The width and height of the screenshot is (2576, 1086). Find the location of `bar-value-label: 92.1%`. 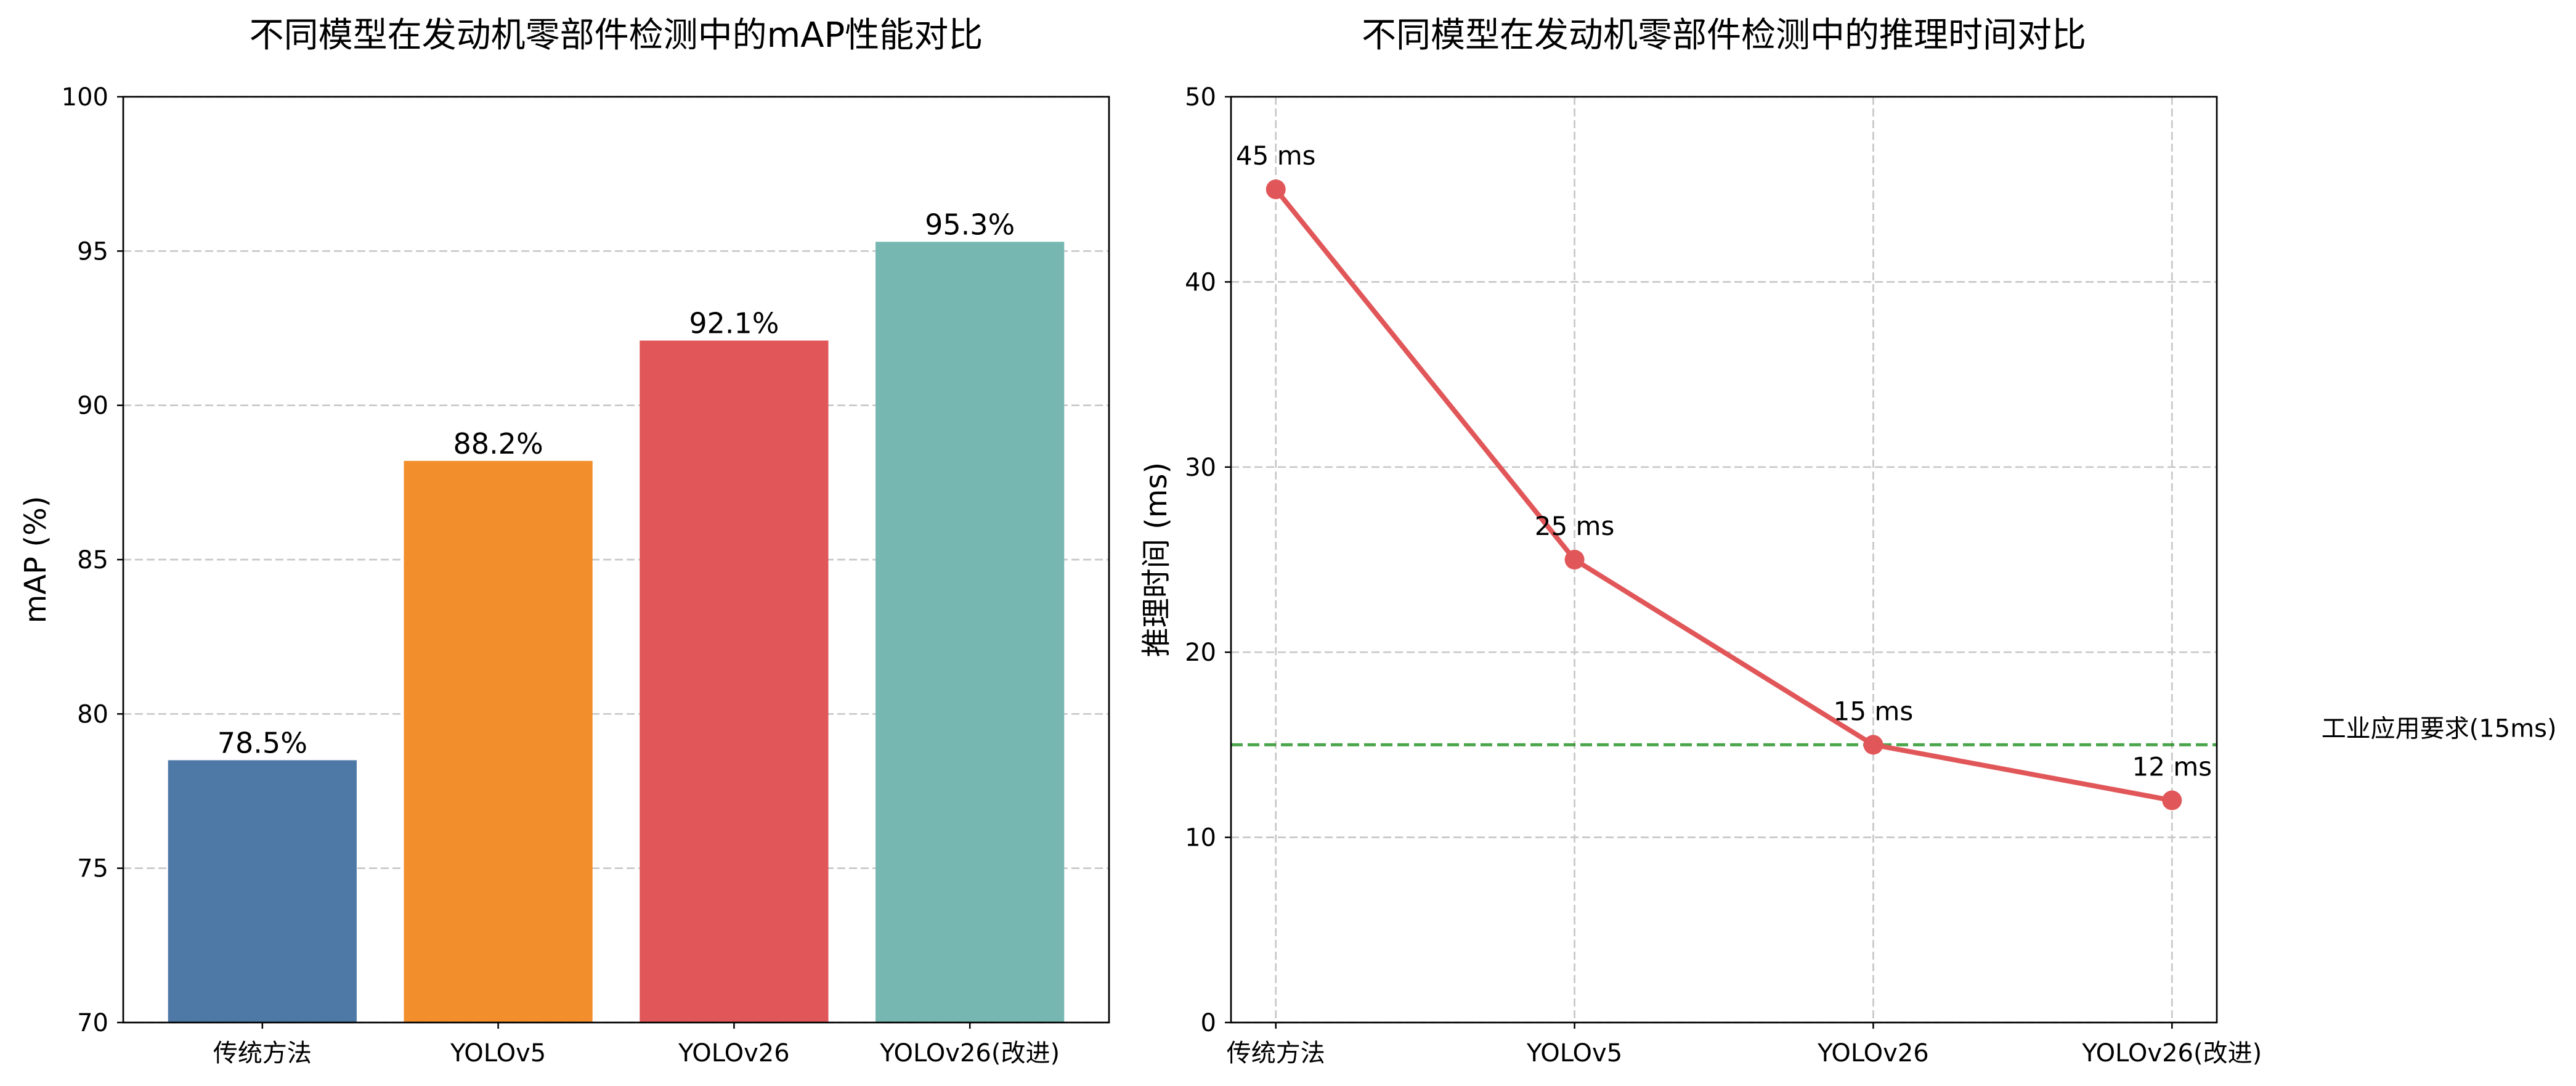

bar-value-label: 92.1% is located at coordinates (734, 323).